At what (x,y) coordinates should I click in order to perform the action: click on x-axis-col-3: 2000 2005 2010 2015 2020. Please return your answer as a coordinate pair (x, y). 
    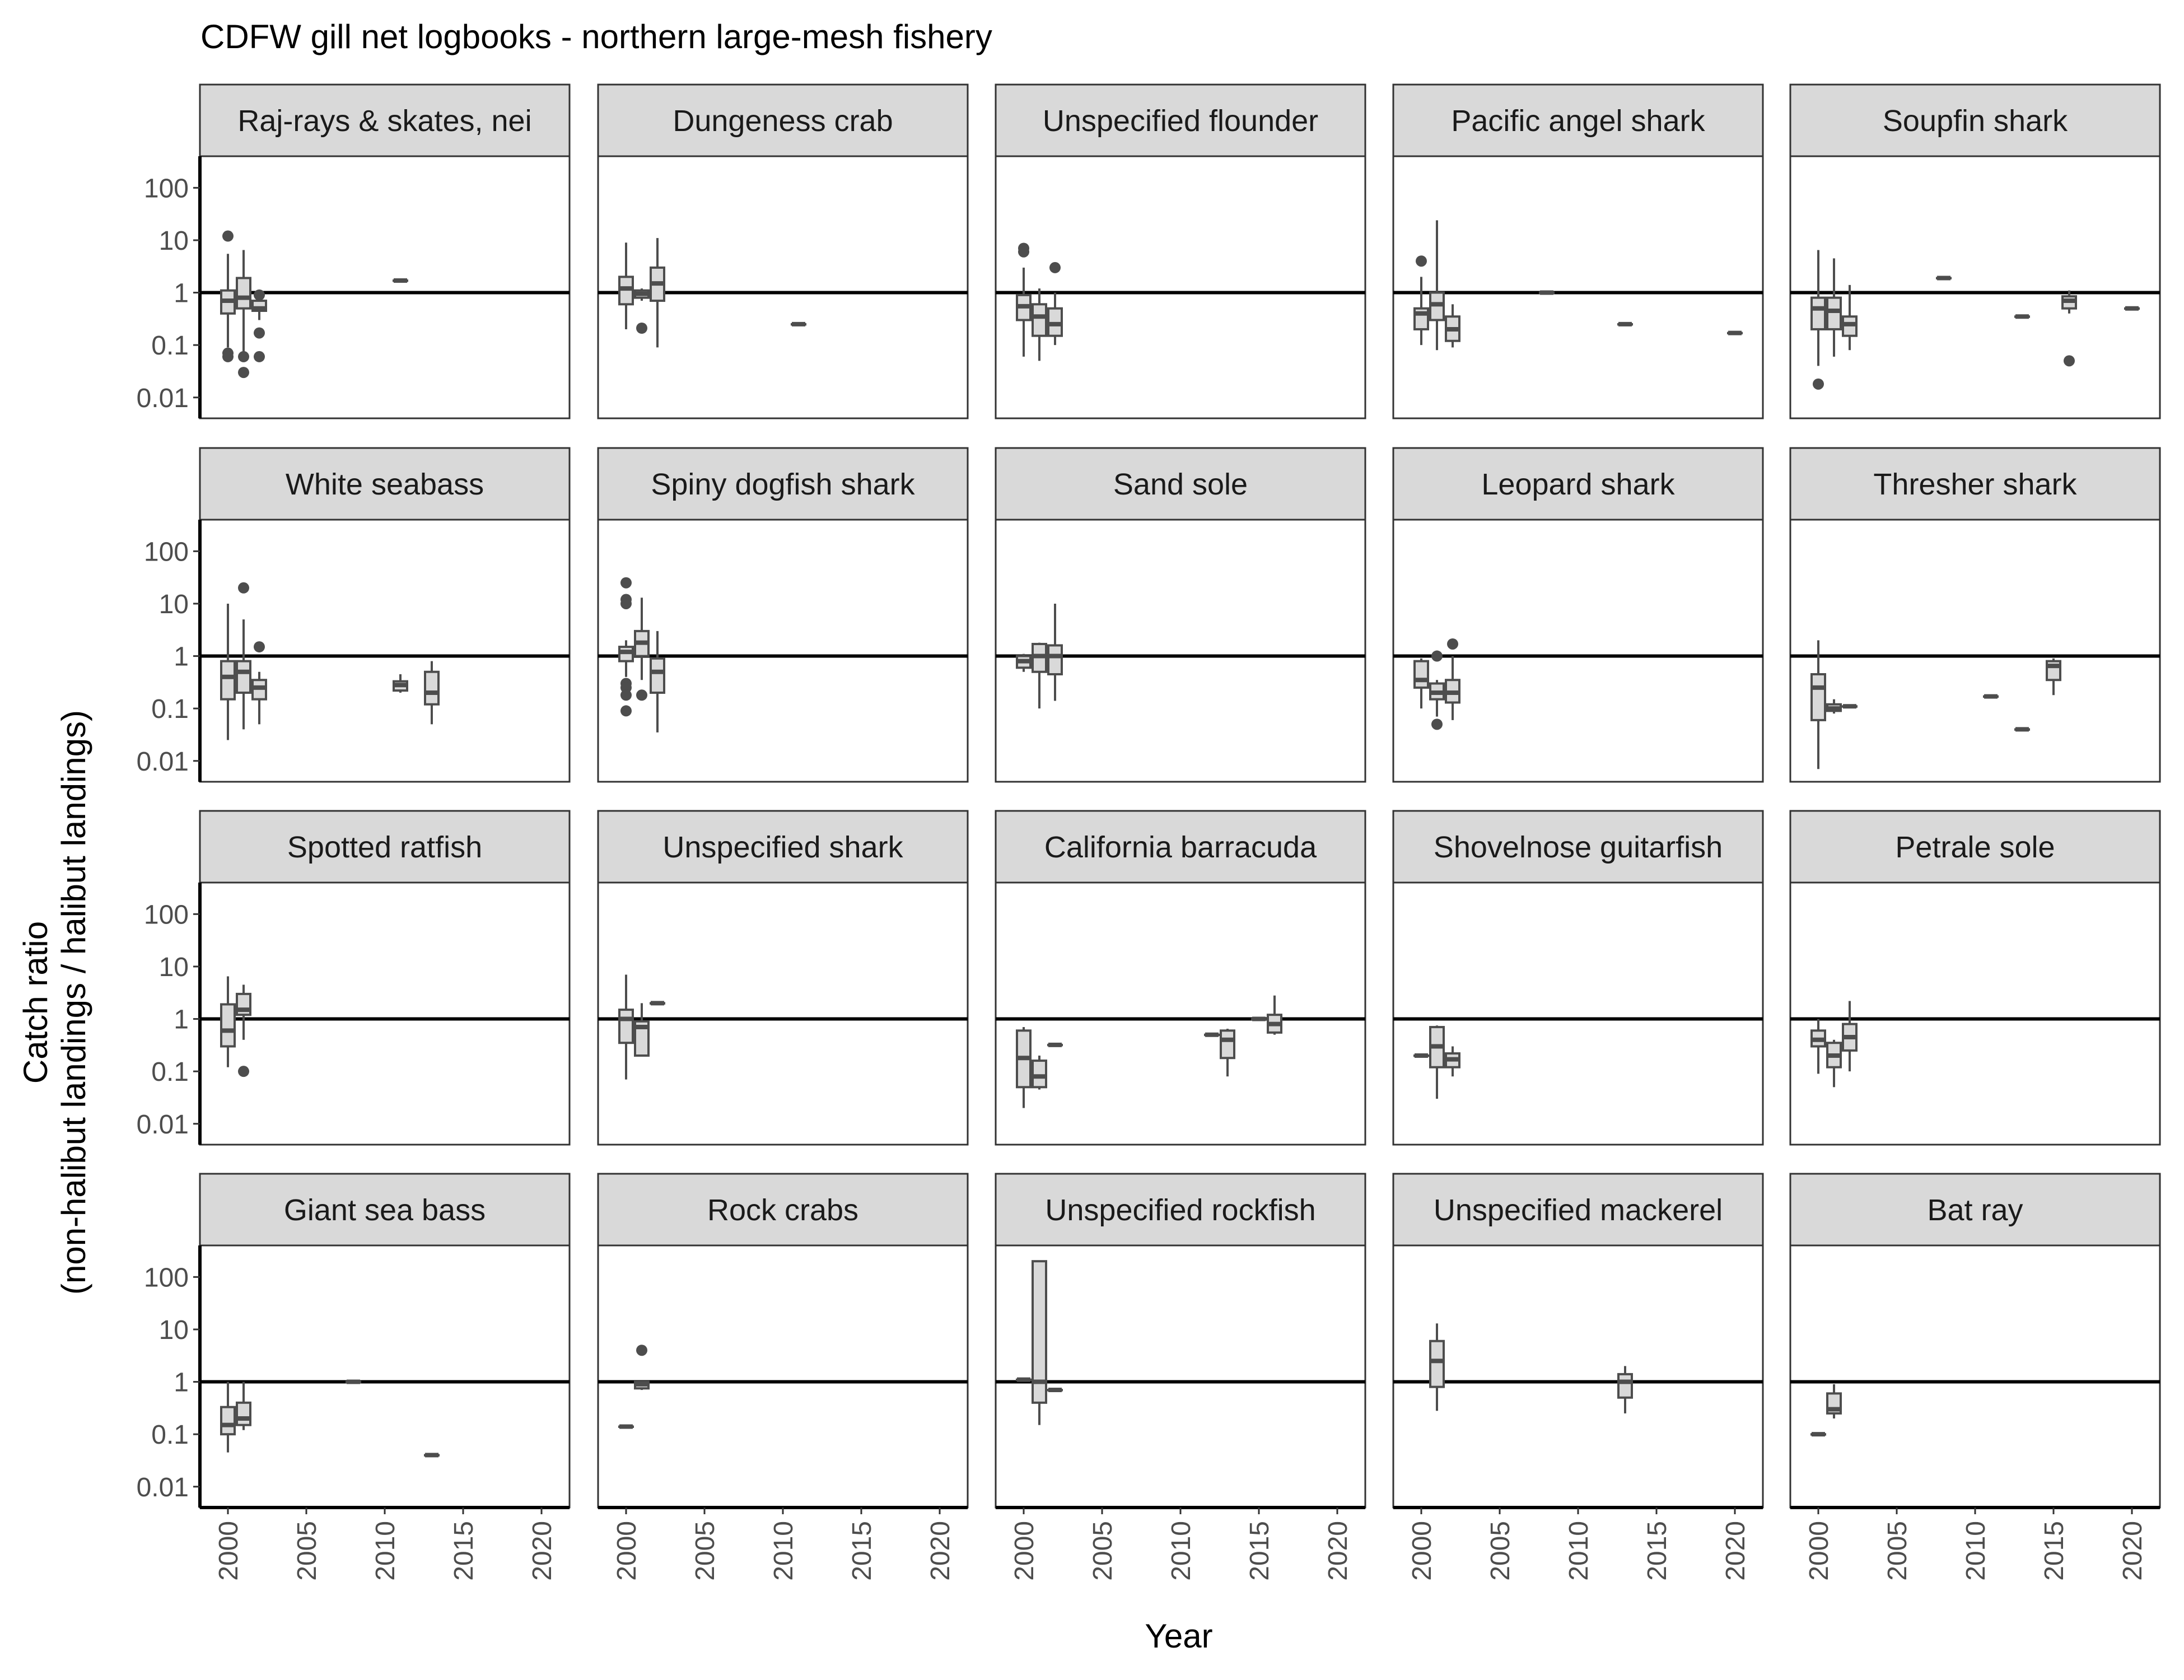
    Looking at the image, I should click on (1180, 1544).